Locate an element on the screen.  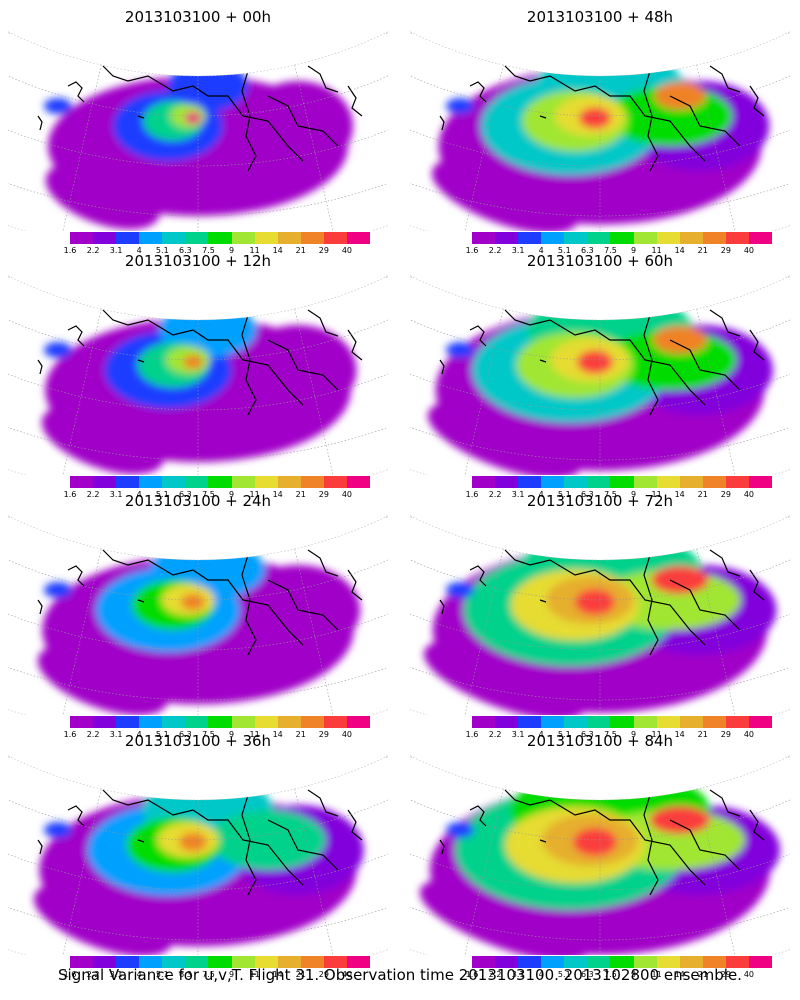
colorbar is located at coordinates (220, 238).